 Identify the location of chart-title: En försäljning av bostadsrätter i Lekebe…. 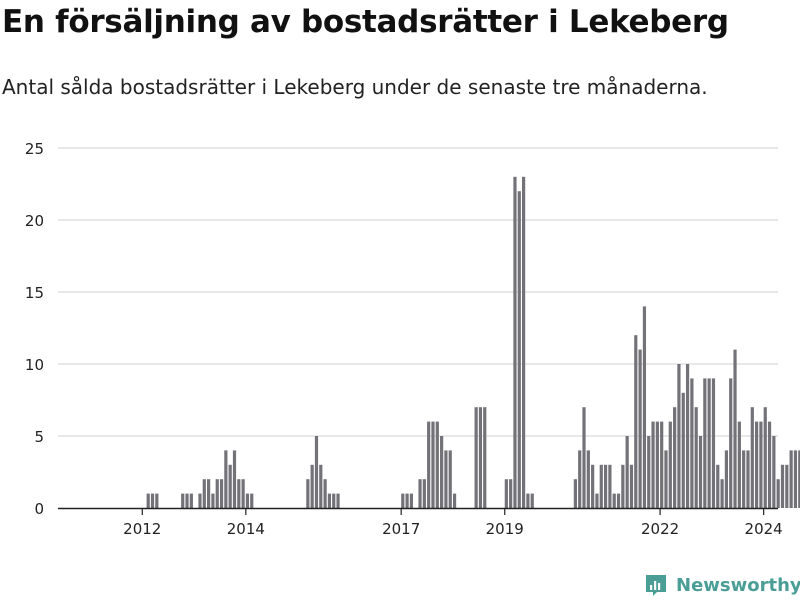
(365, 22).